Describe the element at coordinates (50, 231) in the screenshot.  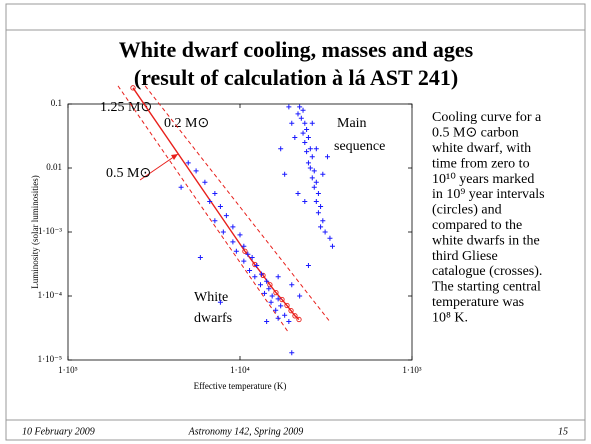
I see `y-tick-label: 1·10⁻³` at that location.